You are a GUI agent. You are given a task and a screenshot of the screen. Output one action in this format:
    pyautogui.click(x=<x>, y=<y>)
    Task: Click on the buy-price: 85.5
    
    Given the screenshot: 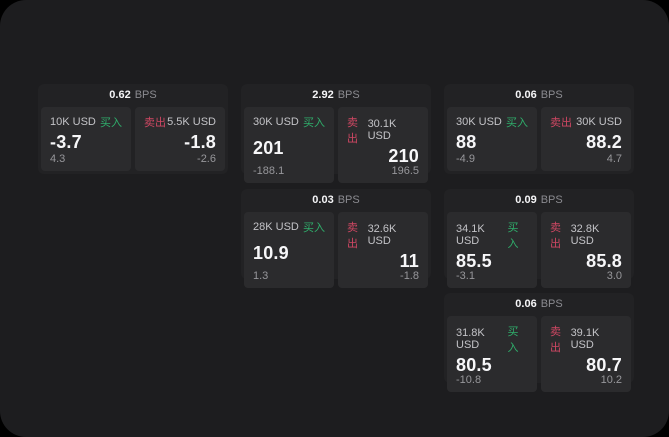 What is the action you would take?
    pyautogui.click(x=474, y=261)
    